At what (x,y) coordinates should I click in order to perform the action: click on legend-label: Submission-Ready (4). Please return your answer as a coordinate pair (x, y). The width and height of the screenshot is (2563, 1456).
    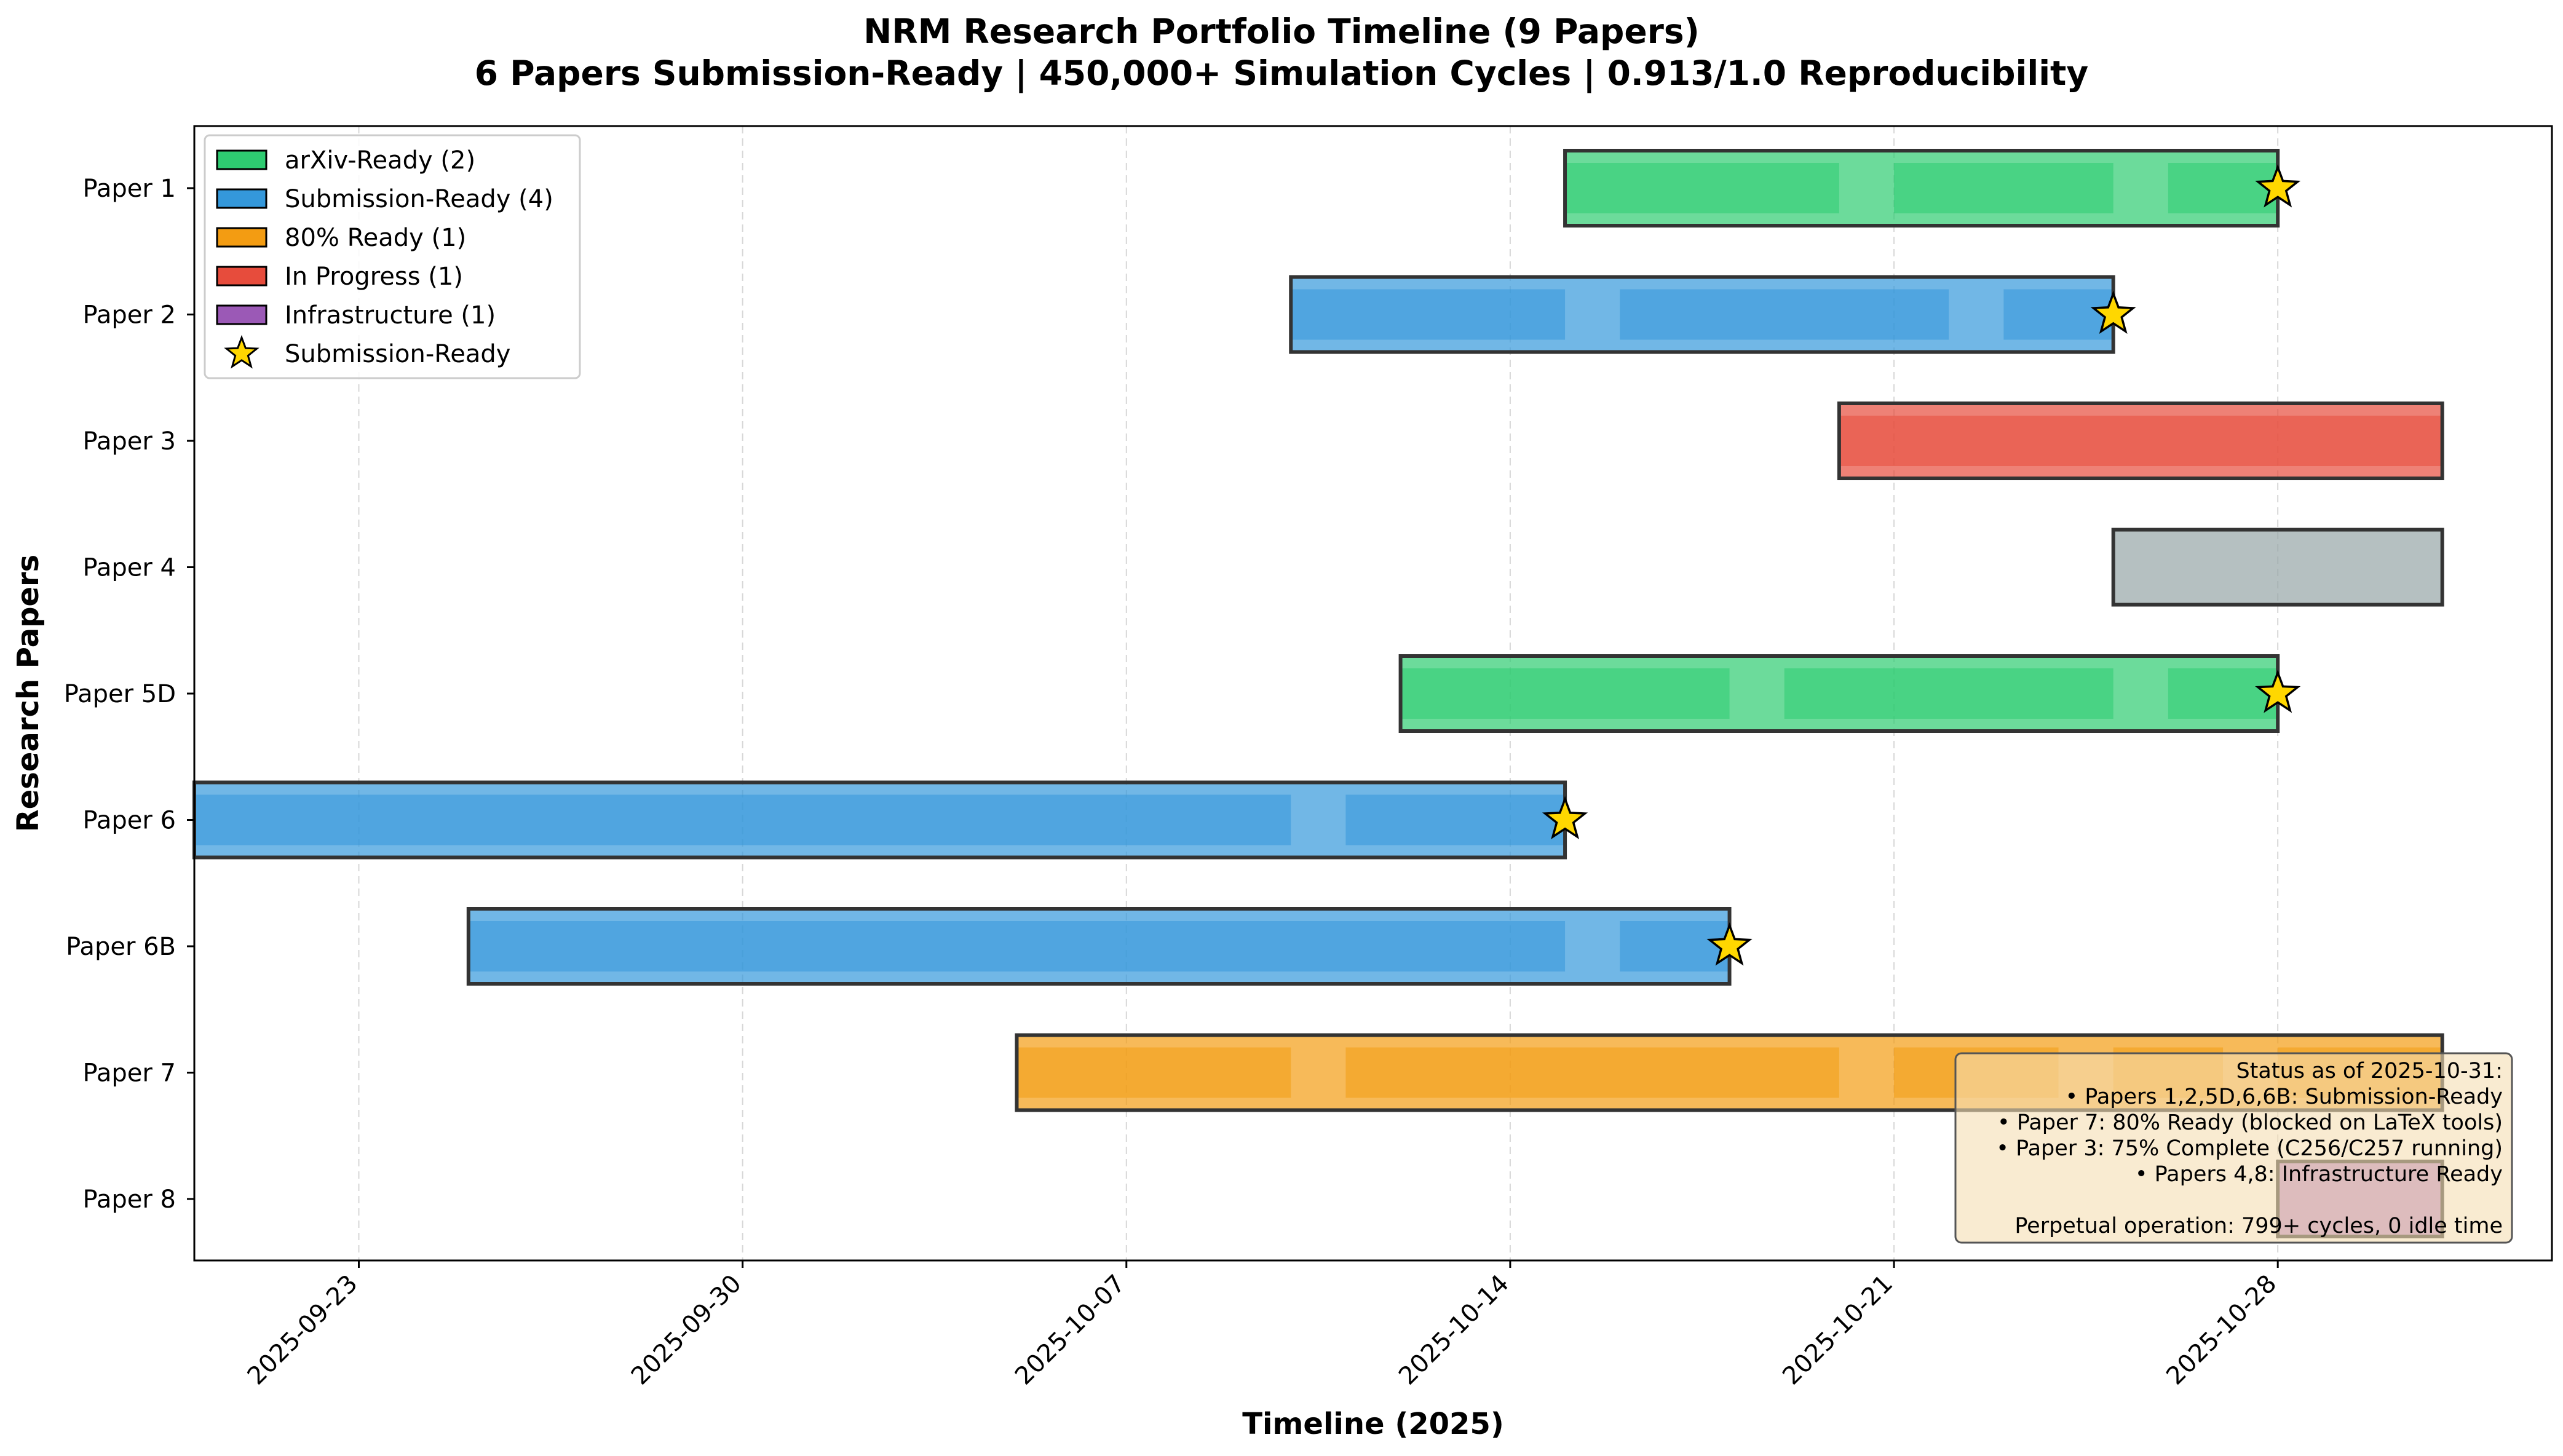
    Looking at the image, I should click on (419, 199).